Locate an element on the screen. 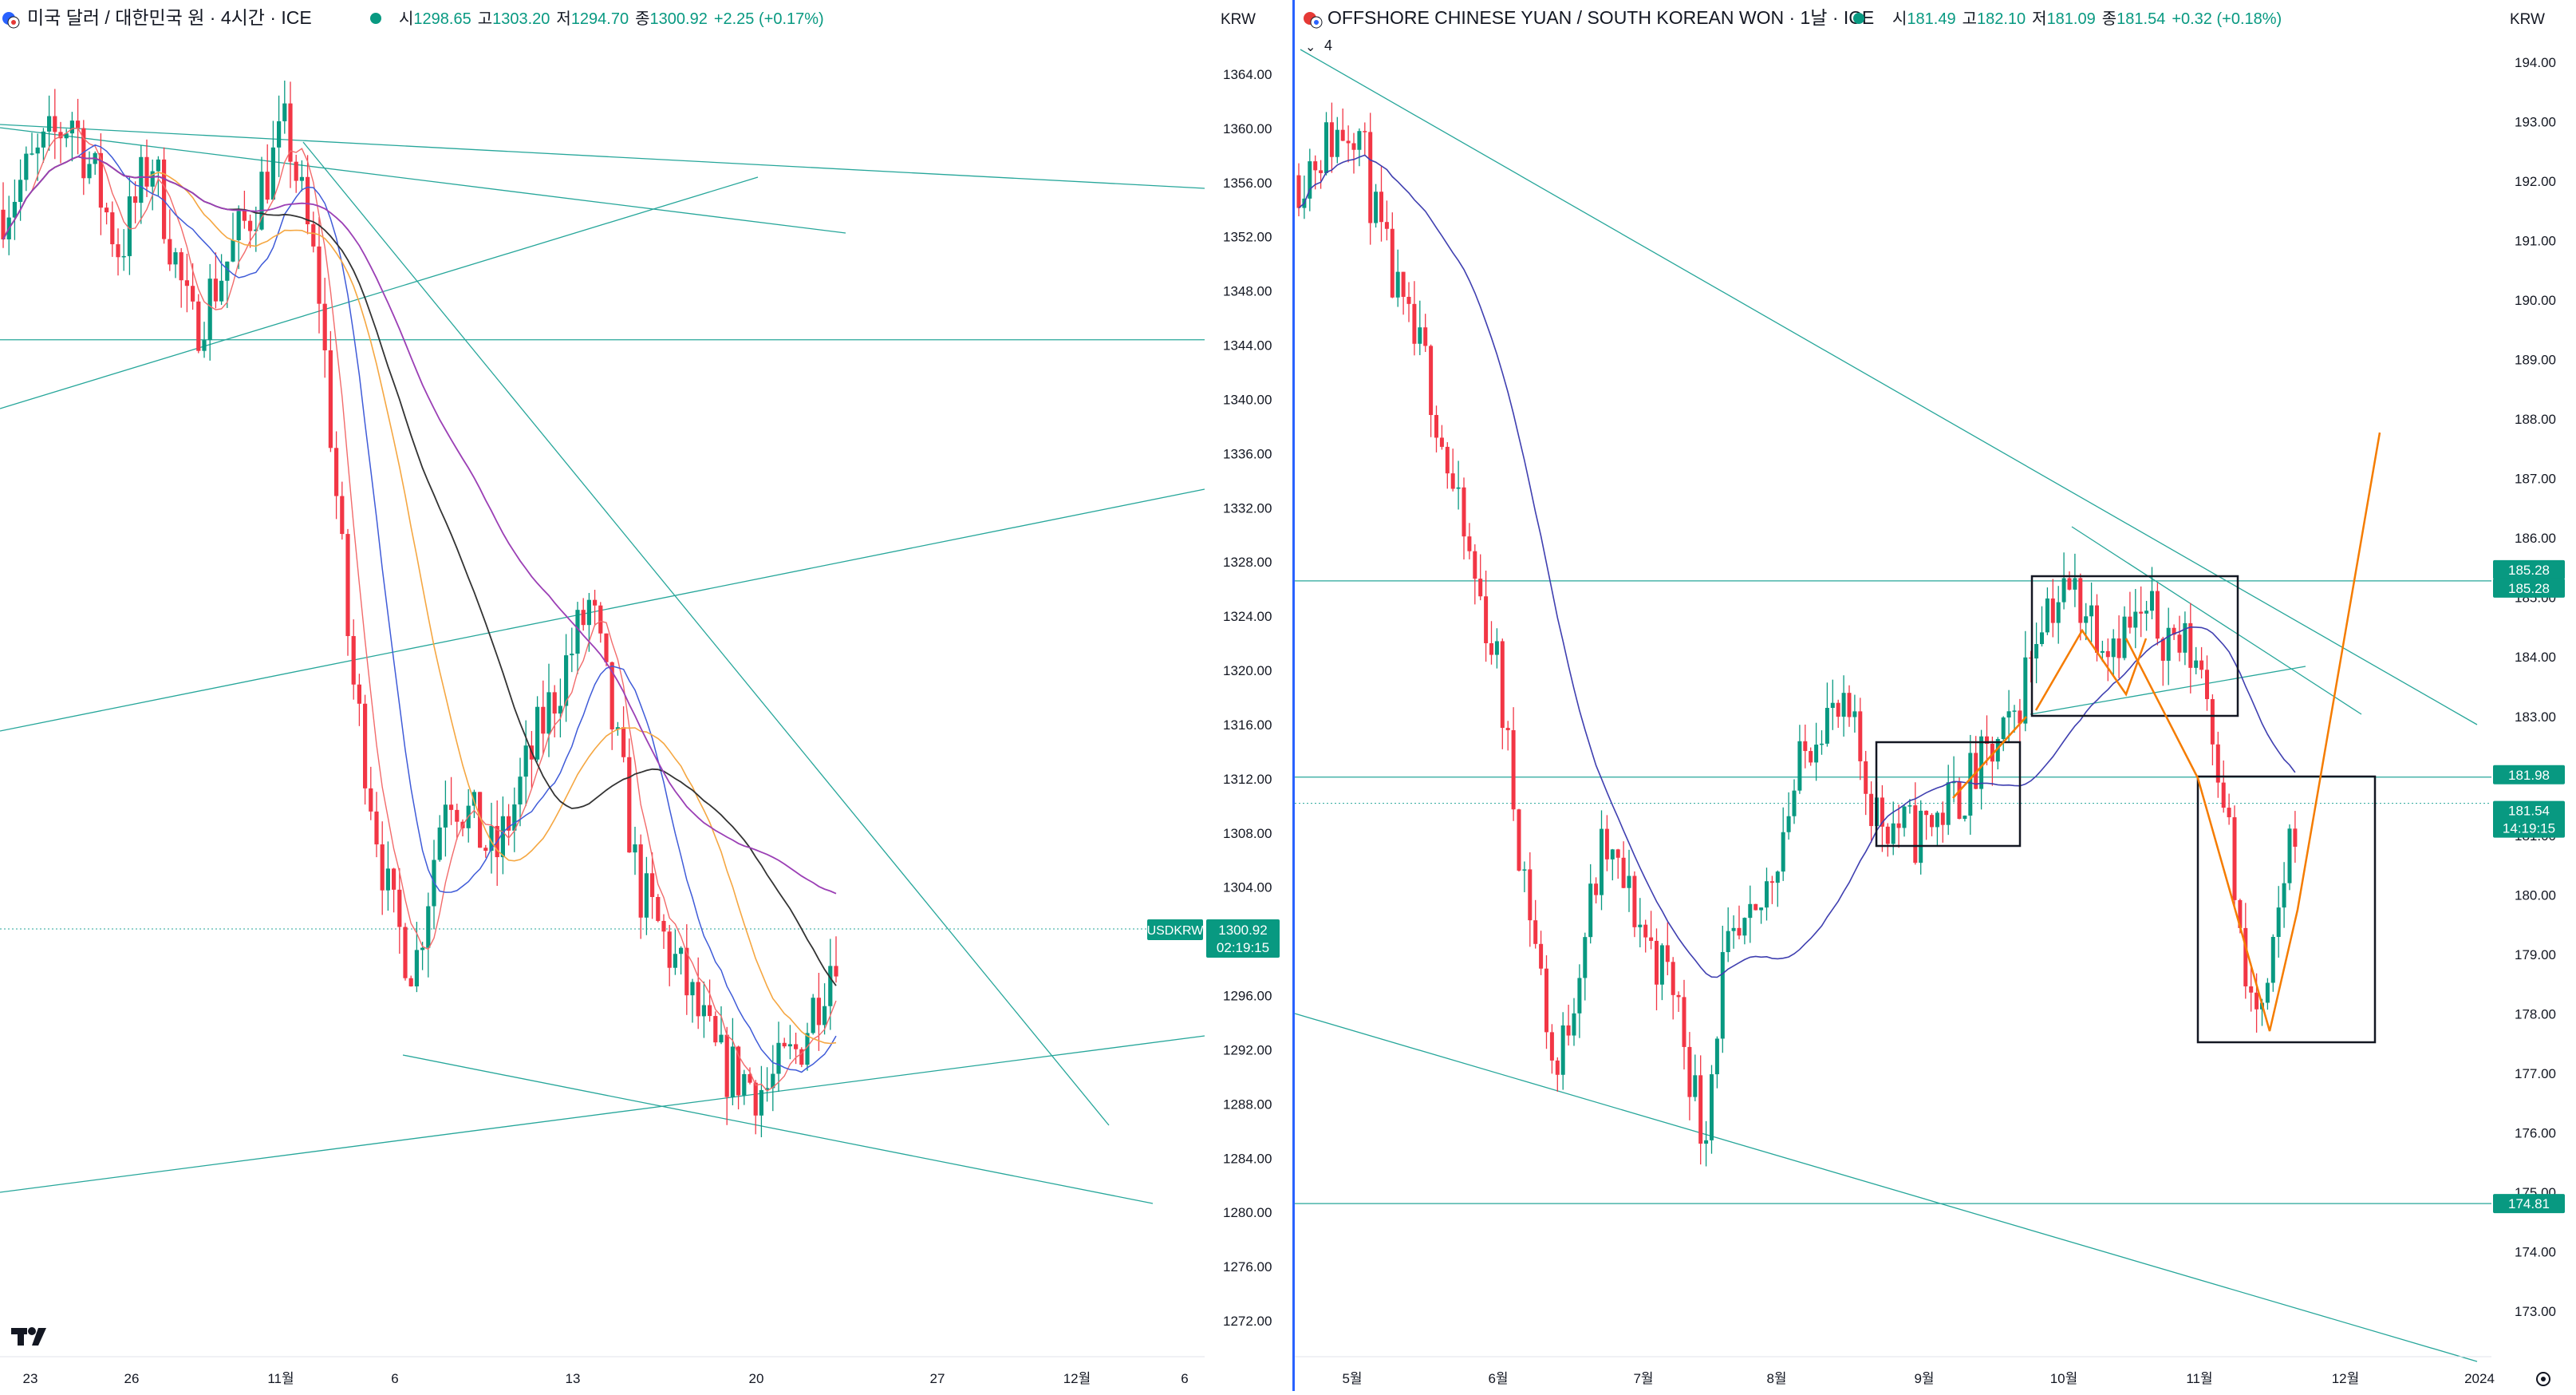 This screenshot has width=2576, height=1395. left-symbol-title: 미국 달러 / 대한민국 원 · 4시간 · ICE is located at coordinates (169, 17).